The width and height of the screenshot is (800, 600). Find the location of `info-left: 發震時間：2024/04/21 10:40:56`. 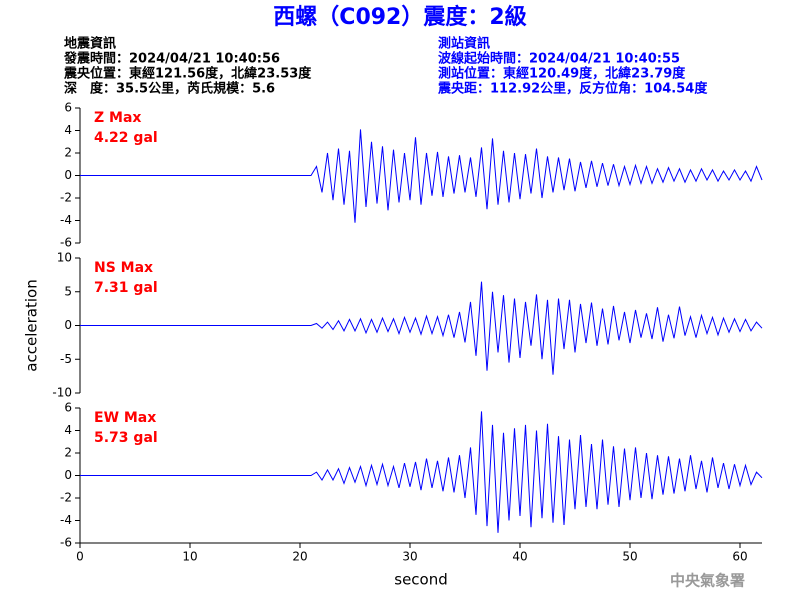

info-left: 發震時間：2024/04/21 10:40:56 is located at coordinates (171, 59).